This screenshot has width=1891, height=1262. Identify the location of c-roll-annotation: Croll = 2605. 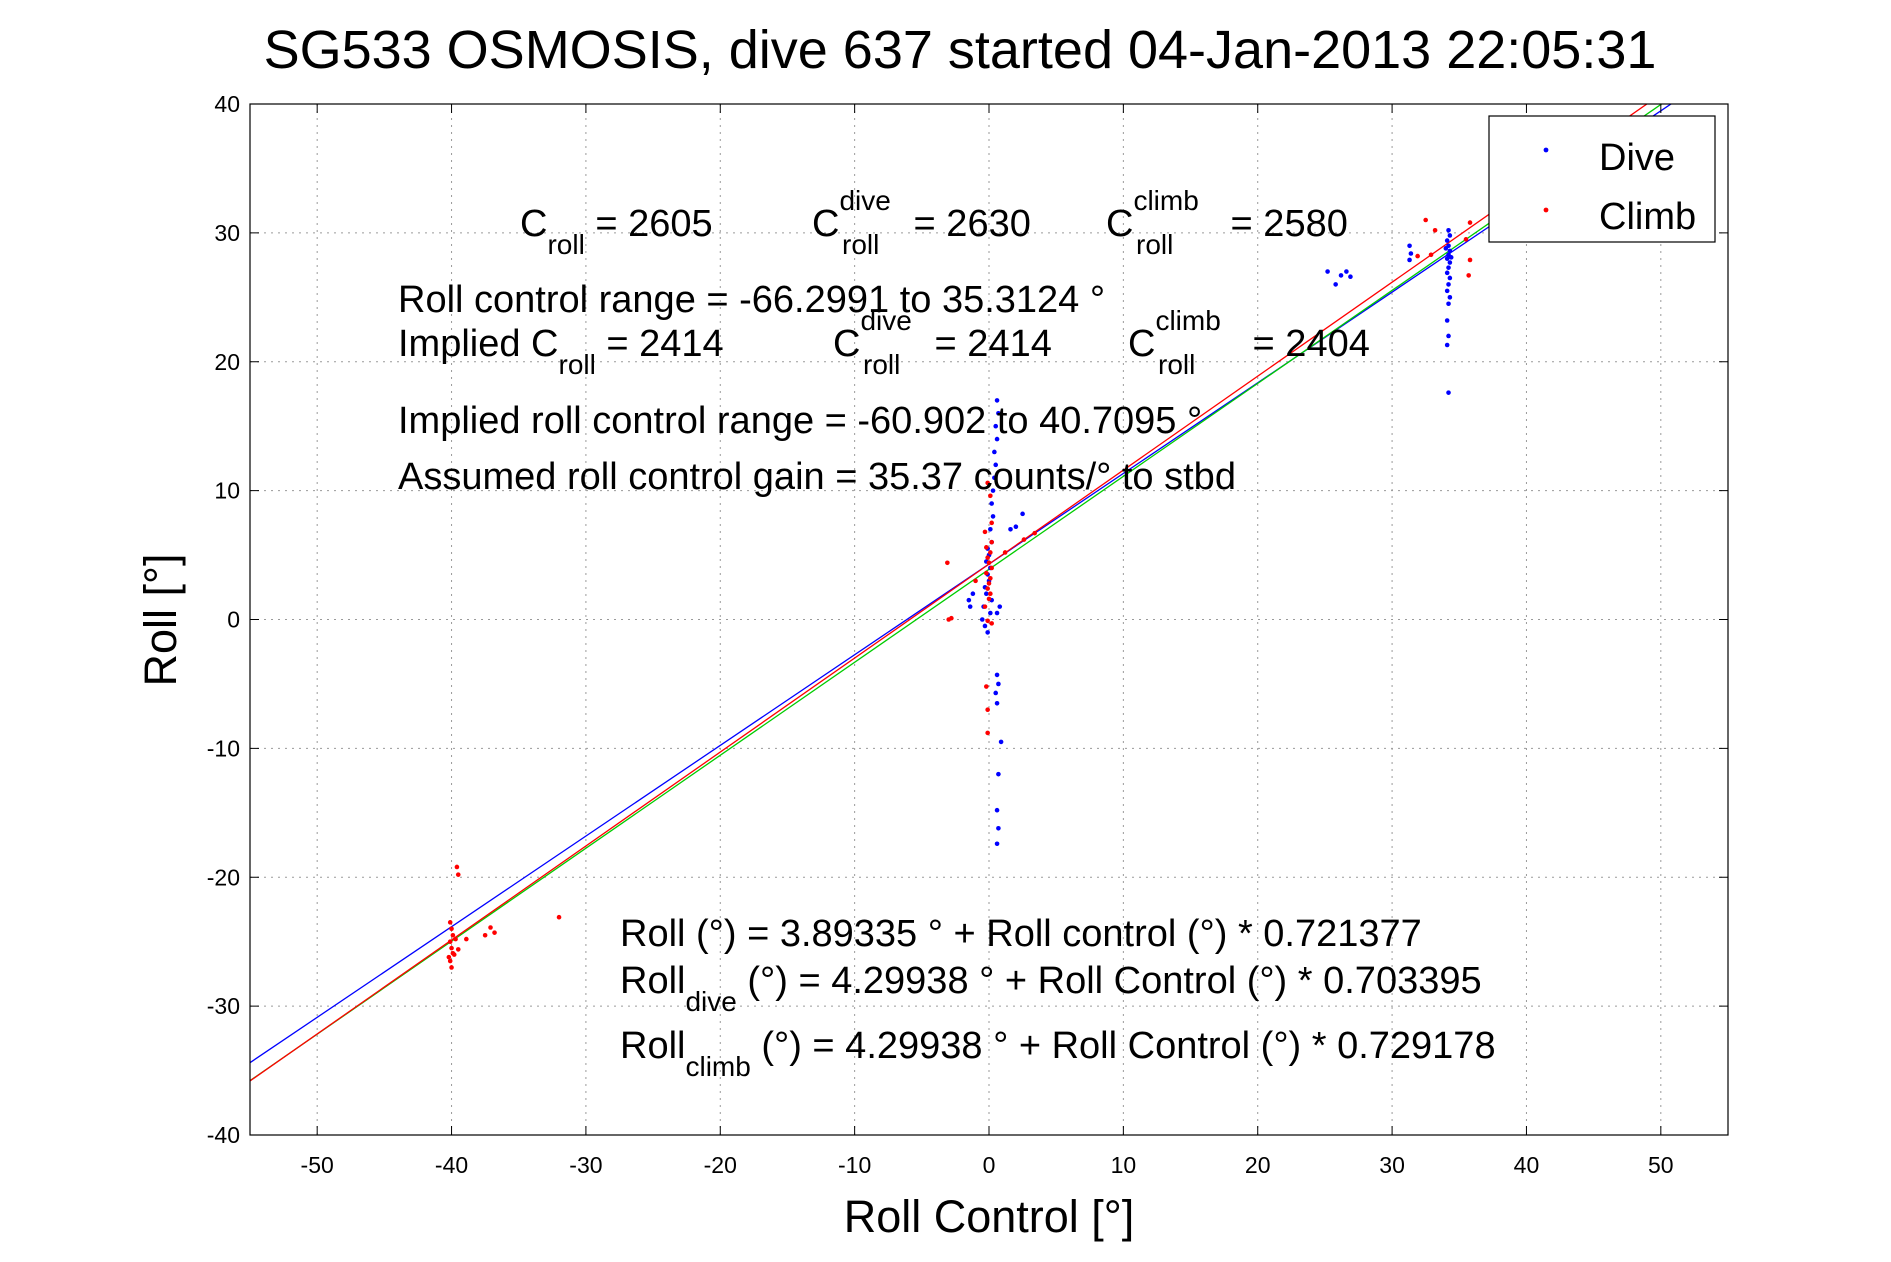
(616, 231).